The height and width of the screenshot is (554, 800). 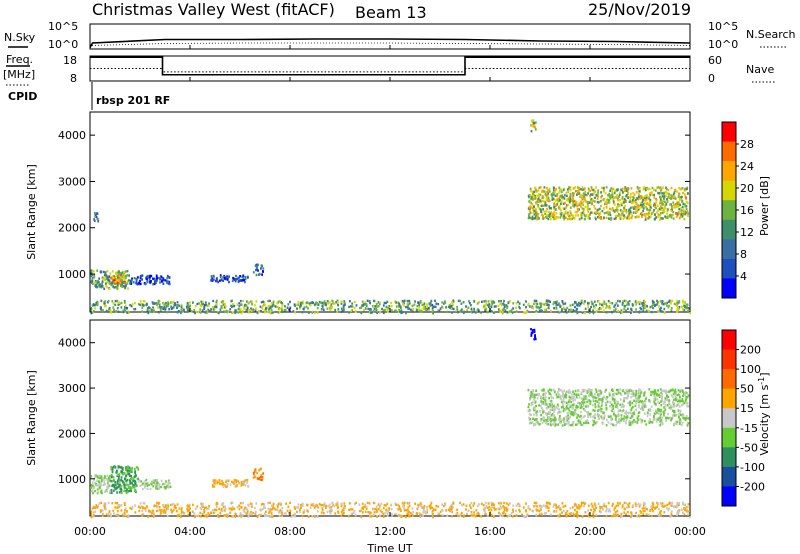 What do you see at coordinates (723, 44) in the screenshot?
I see `noise-y-tick-bottom-right: 10^0` at bounding box center [723, 44].